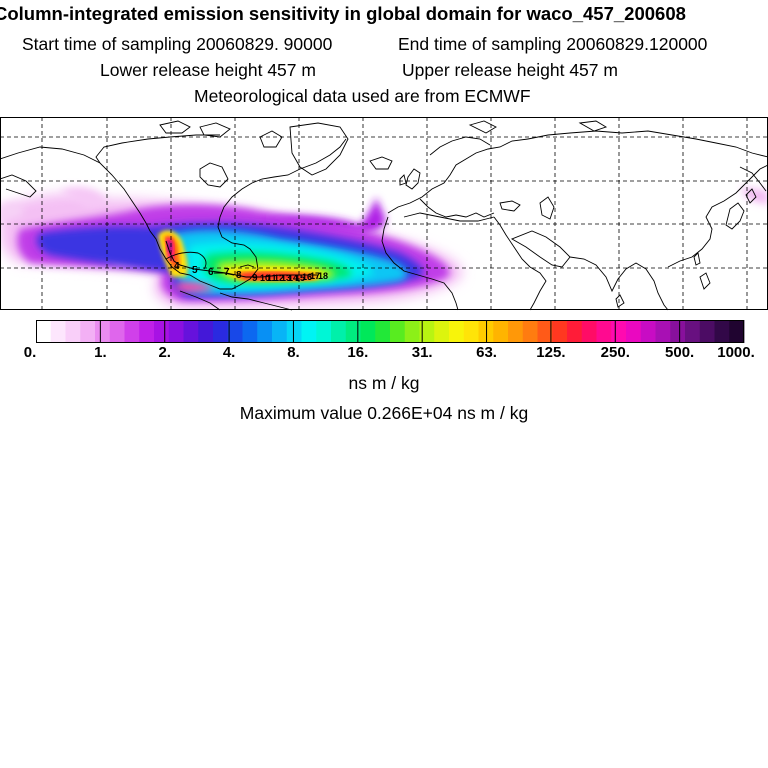 The width and height of the screenshot is (768, 768). I want to click on colorbar-tick-label: 1., so click(100, 352).